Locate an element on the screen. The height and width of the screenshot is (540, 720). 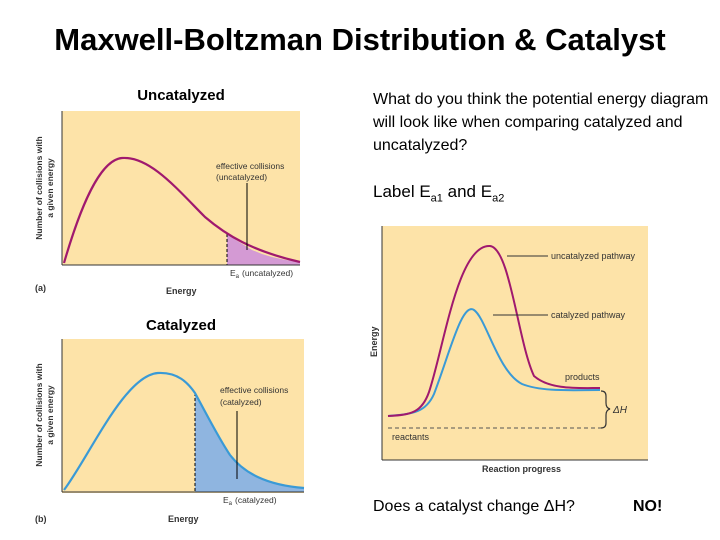
products-label: products is located at coordinates (582, 377).